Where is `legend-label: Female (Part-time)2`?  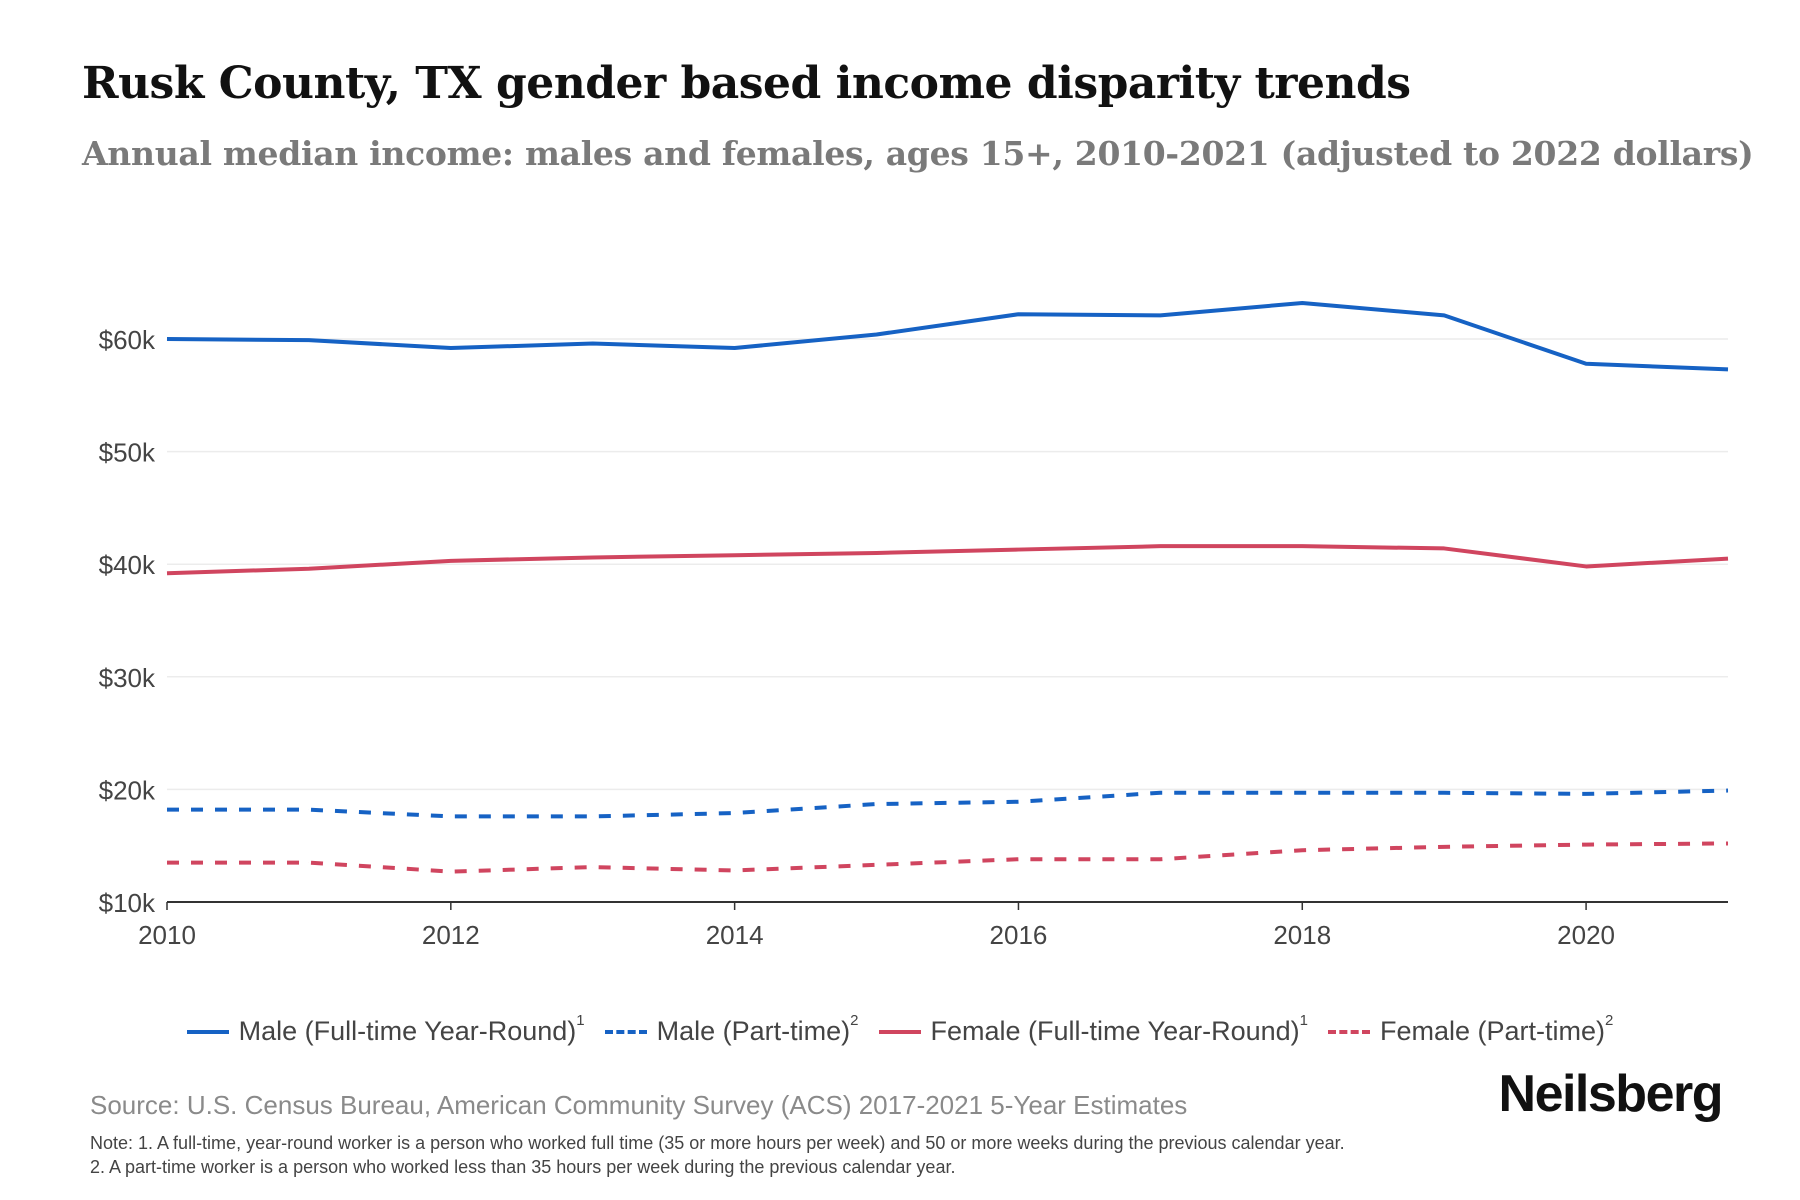
legend-label: Female (Part-time)2 is located at coordinates (1496, 1029).